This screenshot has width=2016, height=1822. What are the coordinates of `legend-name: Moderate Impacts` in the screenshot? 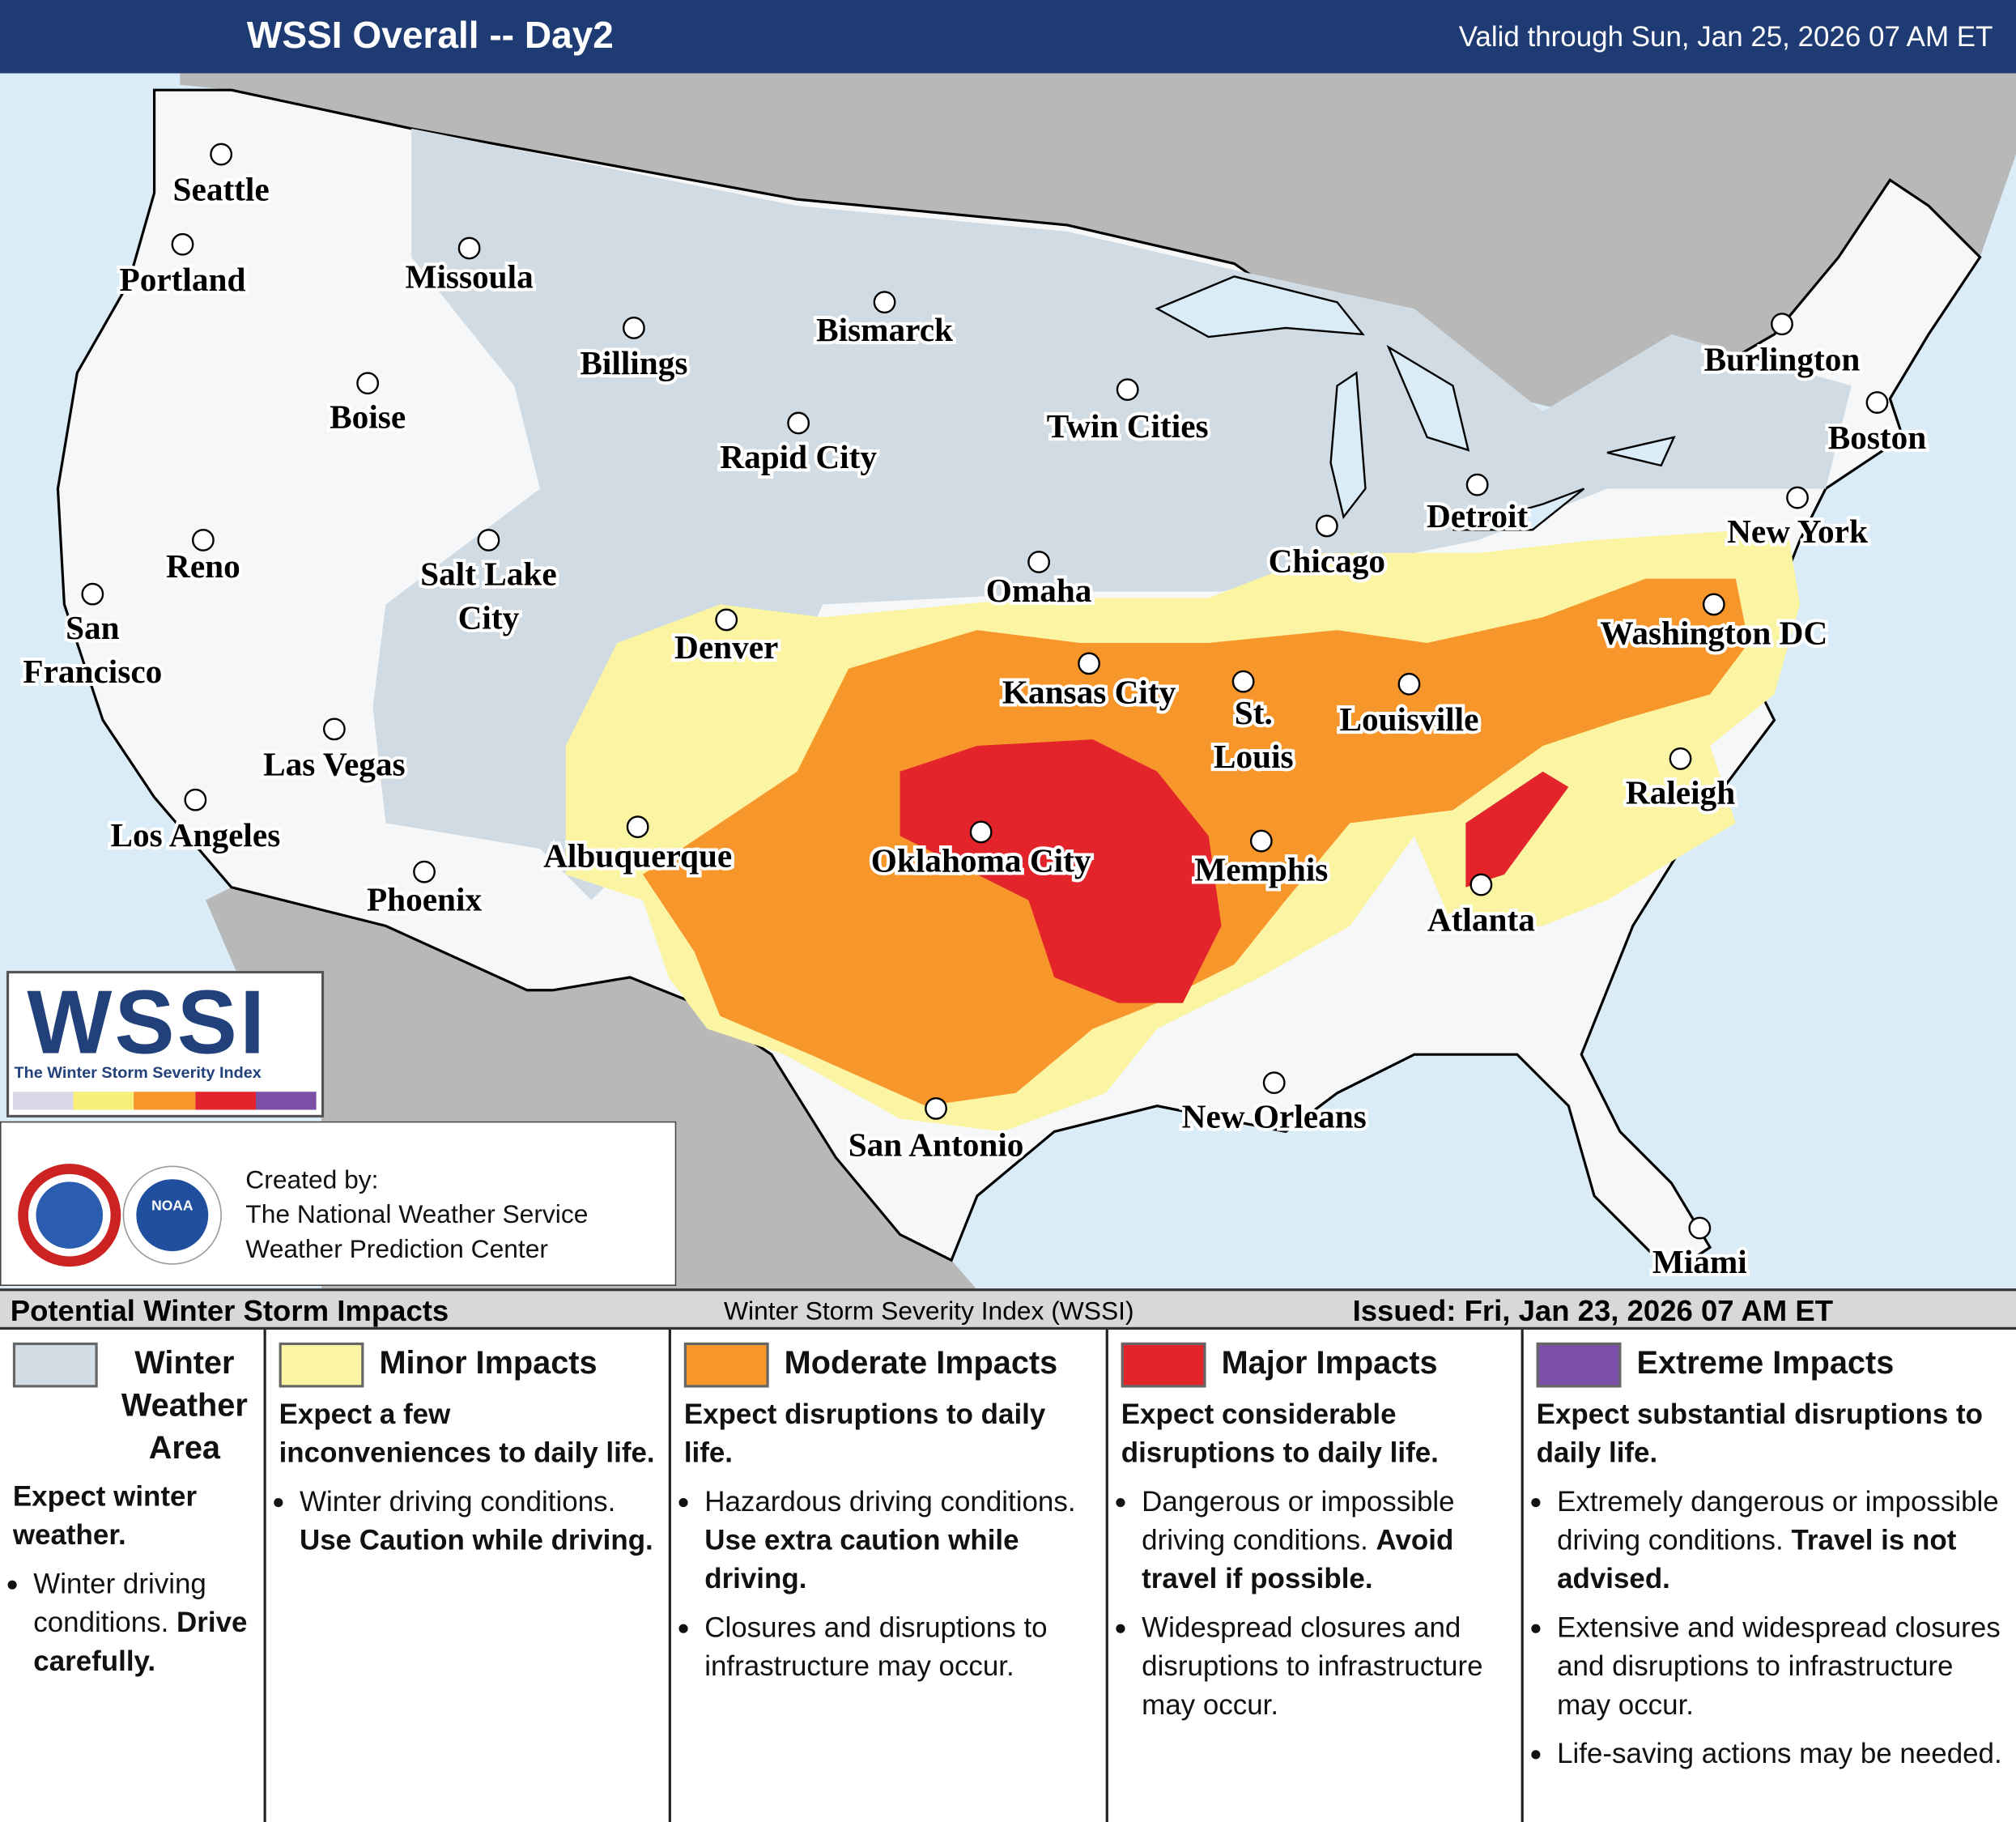 It's located at (921, 1363).